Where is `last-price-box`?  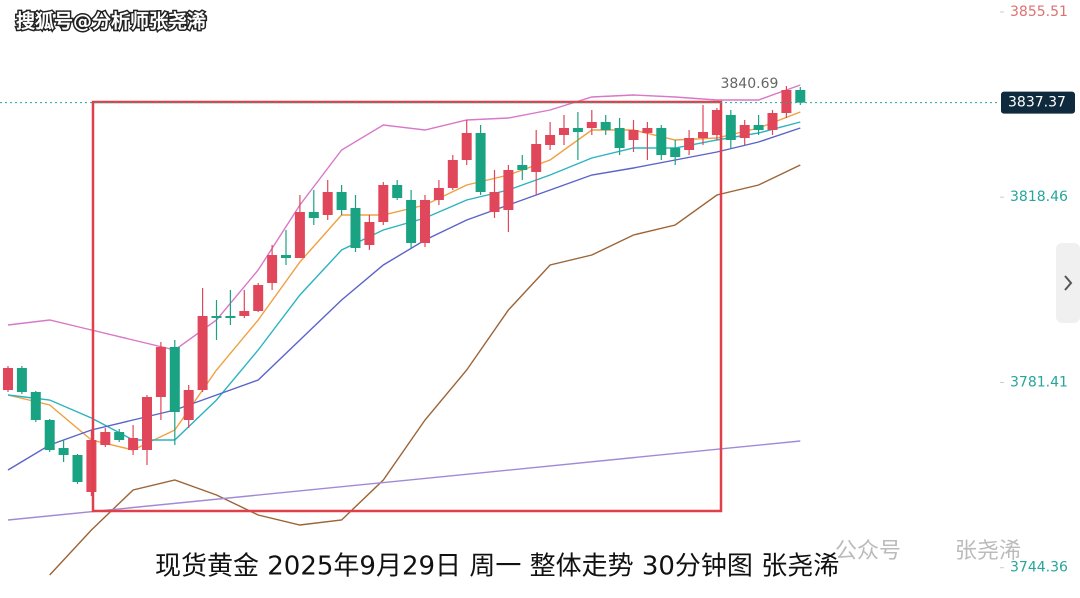 last-price-box is located at coordinates (1038, 102).